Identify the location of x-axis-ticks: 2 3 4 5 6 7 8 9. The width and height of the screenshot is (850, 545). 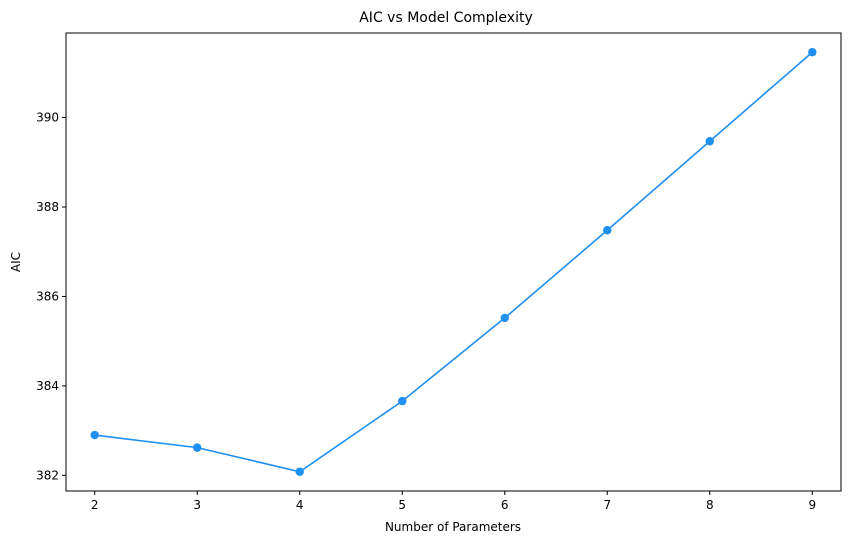
(453, 501).